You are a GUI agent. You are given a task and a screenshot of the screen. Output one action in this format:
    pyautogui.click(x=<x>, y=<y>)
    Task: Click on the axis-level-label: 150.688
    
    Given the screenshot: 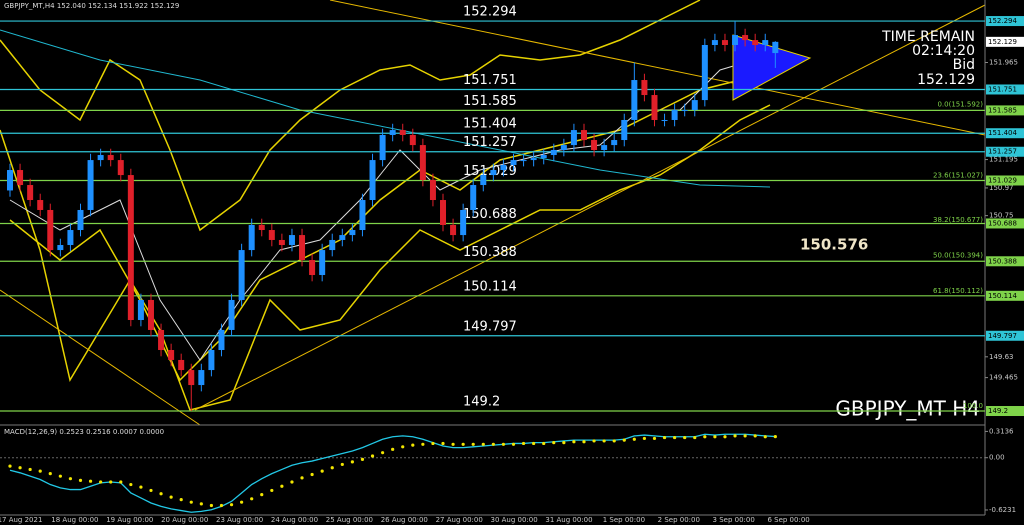 What is the action you would take?
    pyautogui.click(x=1002, y=223)
    